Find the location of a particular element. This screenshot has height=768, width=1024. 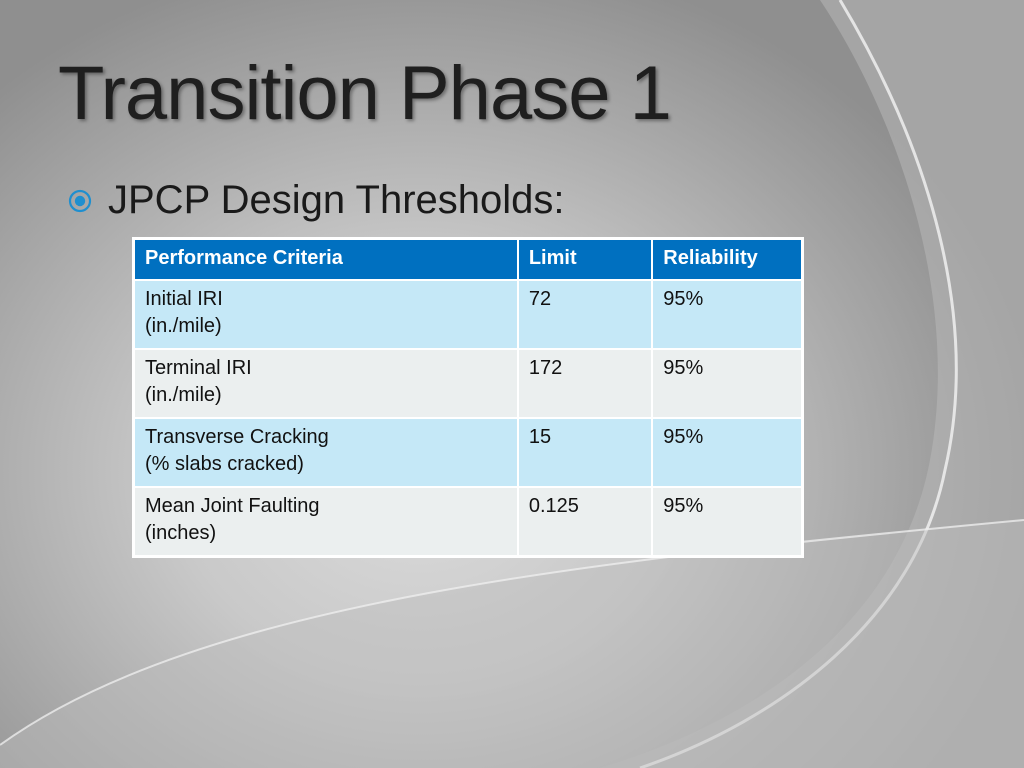

limit-cell: 72 is located at coordinates (585, 314).